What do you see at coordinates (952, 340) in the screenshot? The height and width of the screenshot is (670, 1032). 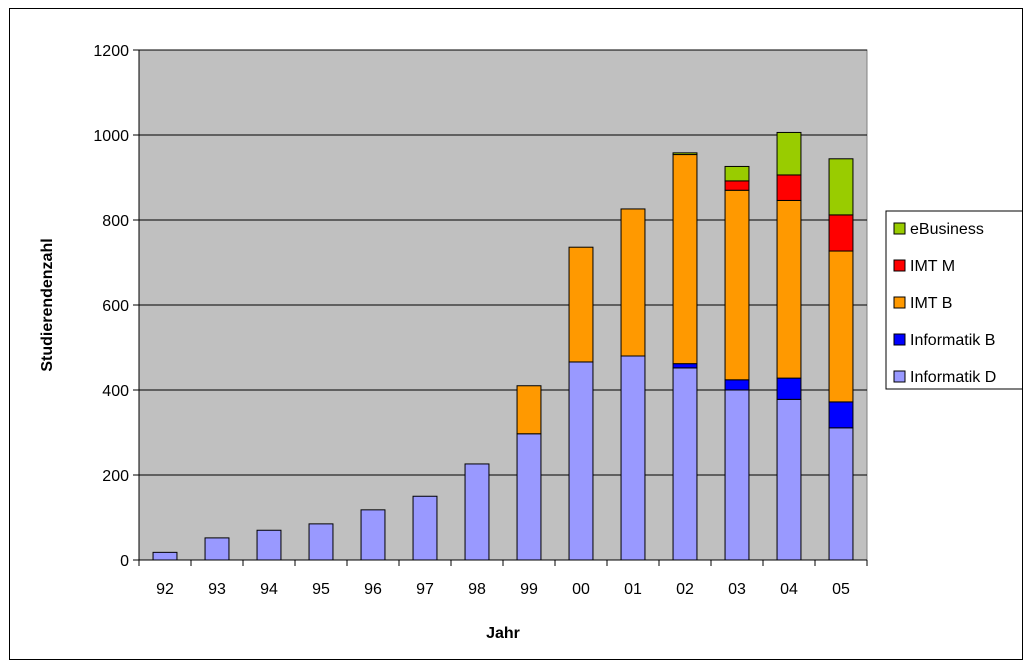 I see `legend-label: Informatik B` at bounding box center [952, 340].